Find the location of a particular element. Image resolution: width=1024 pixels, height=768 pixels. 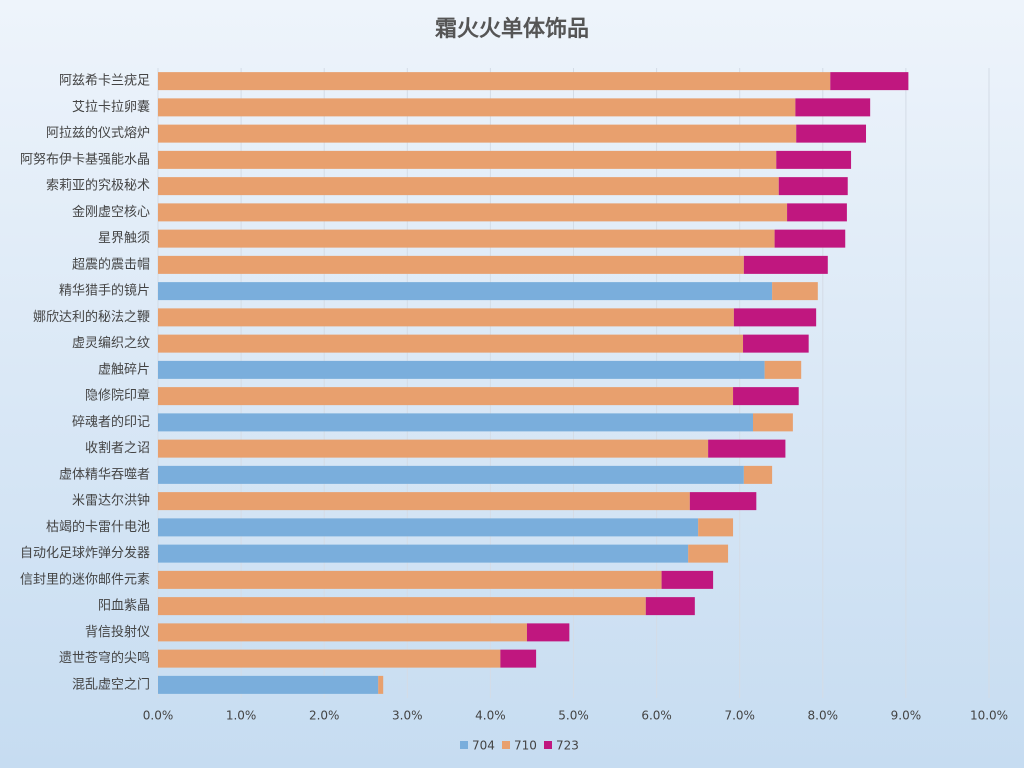

y-tick-label: 信封里的迷你邮件元素 is located at coordinates (85, 579).